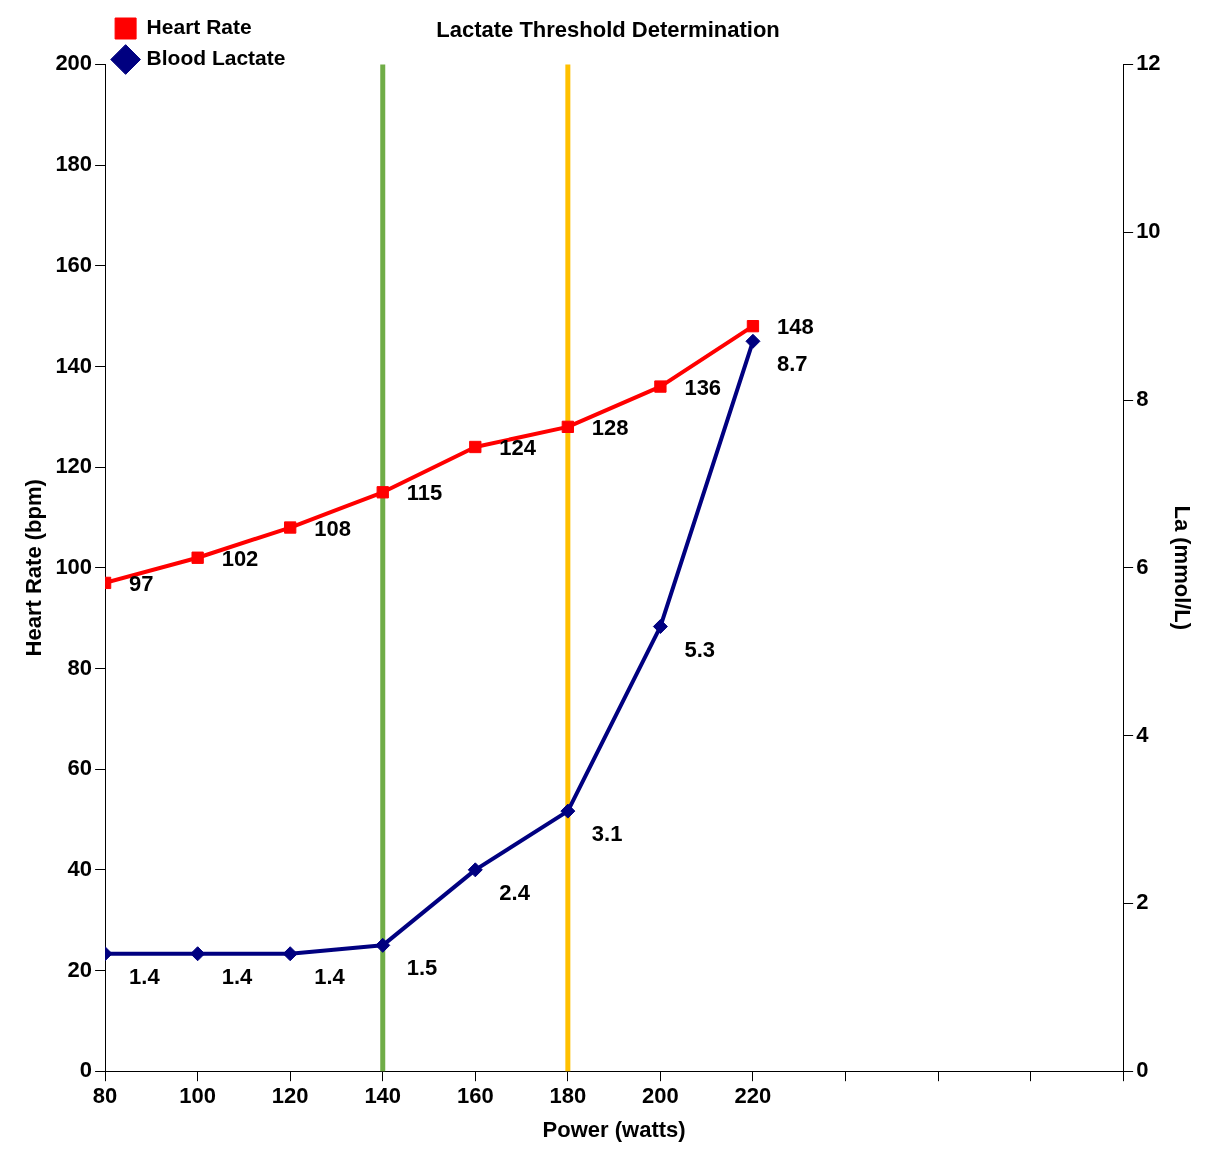 This screenshot has height=1174, width=1221. What do you see at coordinates (199, 27) in the screenshot?
I see `legend-label: Heart Rate` at bounding box center [199, 27].